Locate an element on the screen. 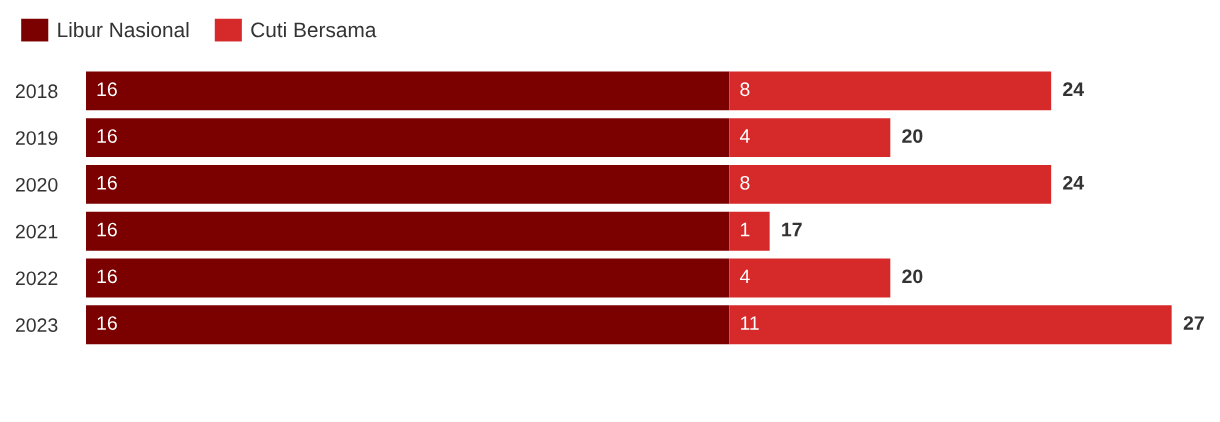 This screenshot has width=1220, height=422. y-tick-label: 2018 is located at coordinates (36, 91).